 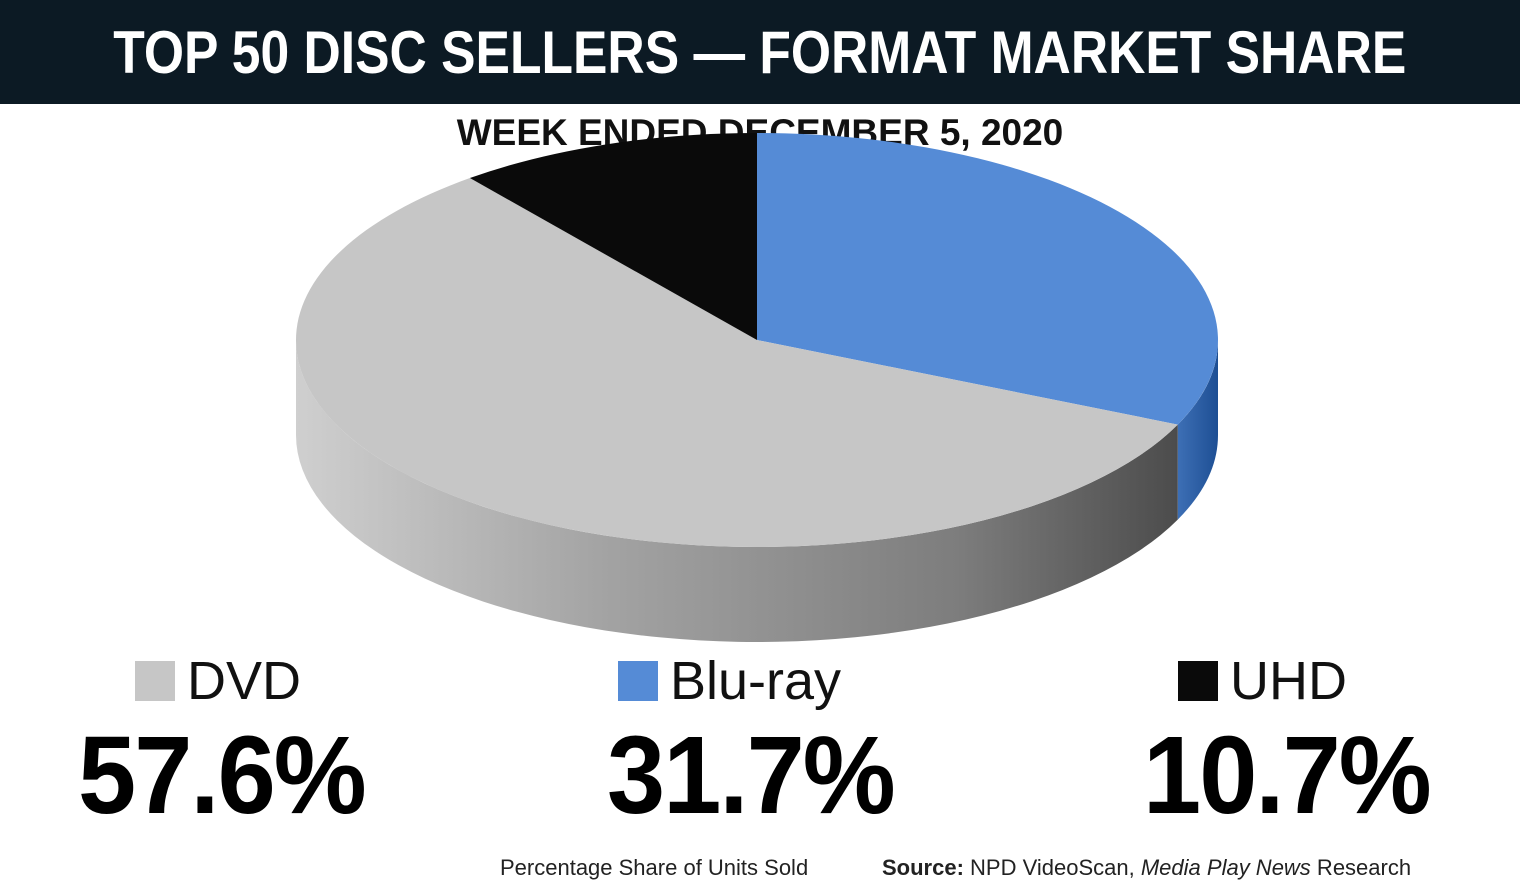 I want to click on data-label-bluray: 31.7%, so click(x=751, y=775).